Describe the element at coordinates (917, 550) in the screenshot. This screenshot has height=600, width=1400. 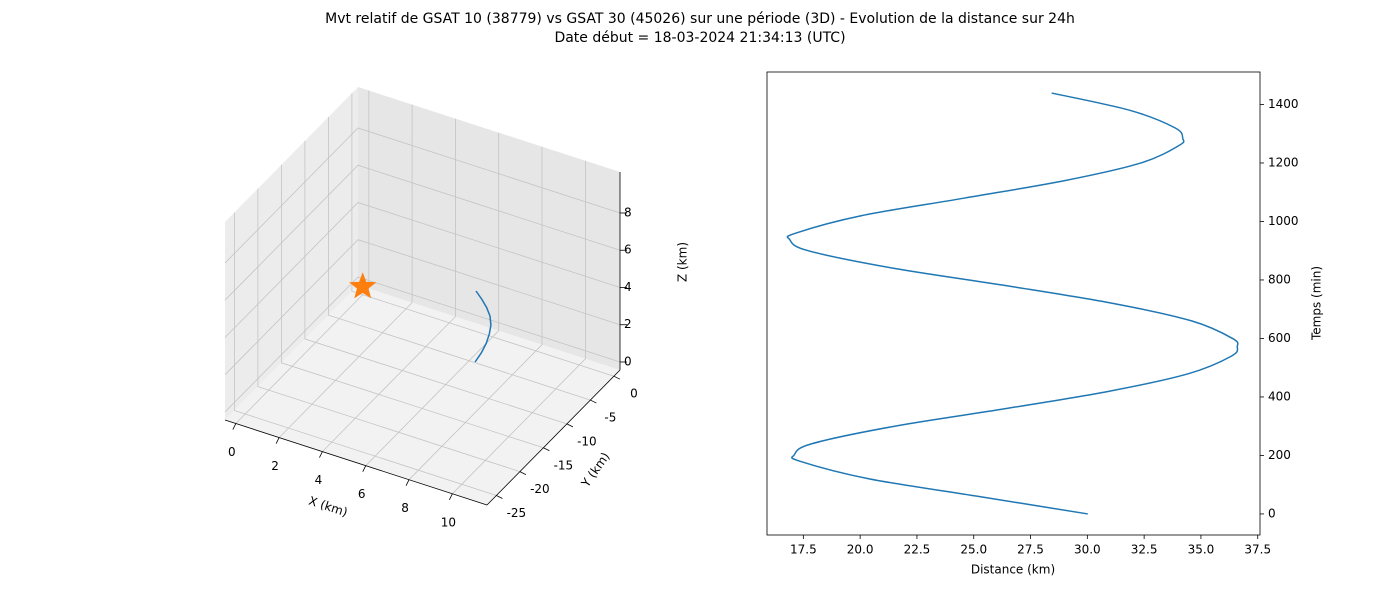
I see `x-tick-label: 22.5` at that location.